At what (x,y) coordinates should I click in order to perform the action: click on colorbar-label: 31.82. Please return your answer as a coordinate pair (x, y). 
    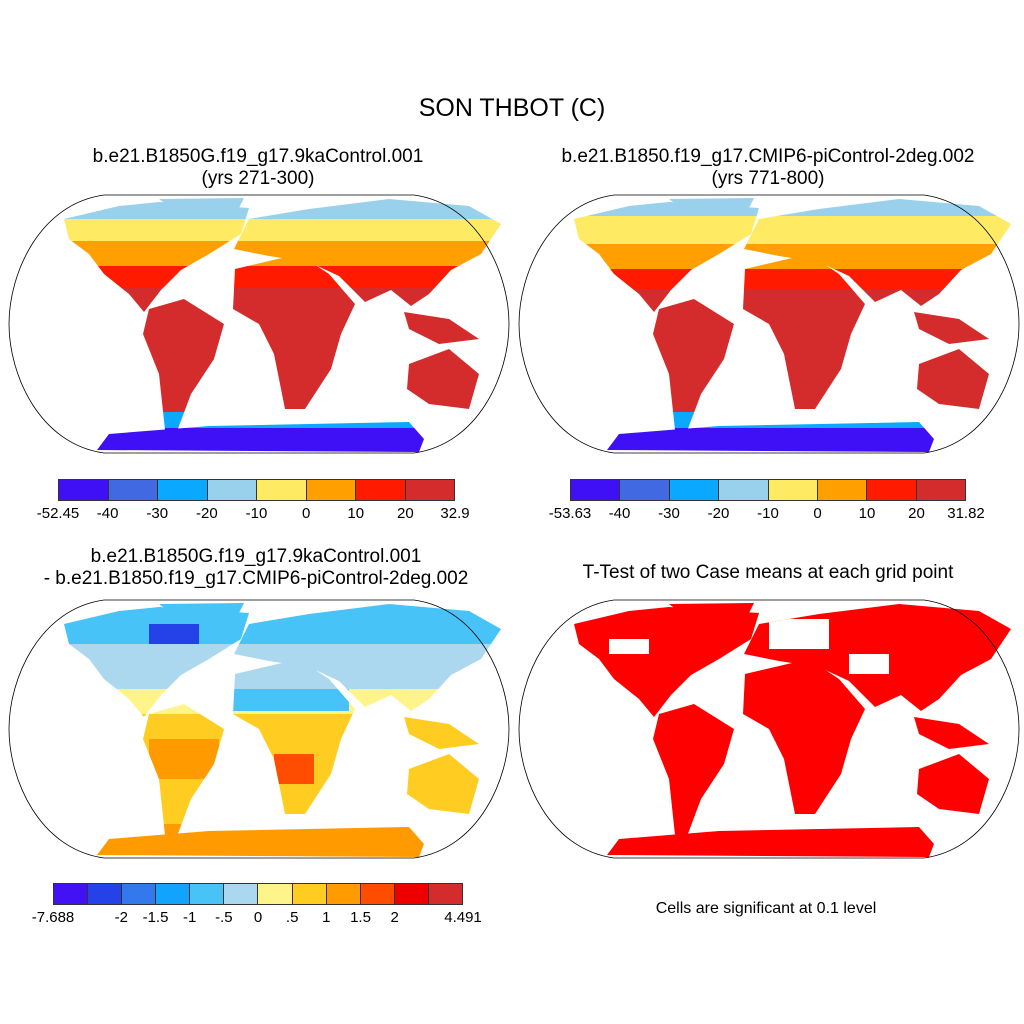
    Looking at the image, I should click on (966, 513).